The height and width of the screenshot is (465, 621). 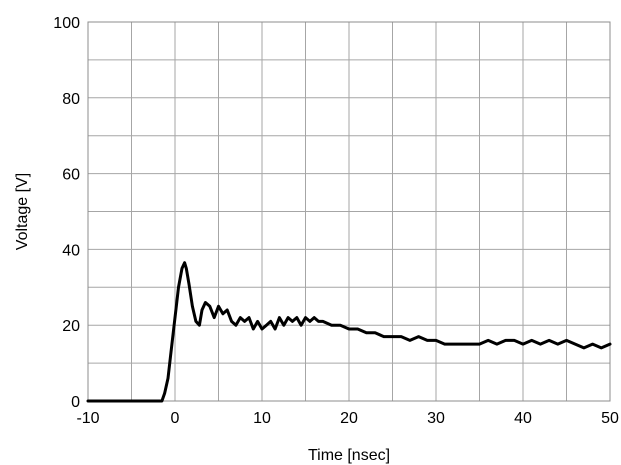 What do you see at coordinates (71, 326) in the screenshot?
I see `y-tick-label: 20` at bounding box center [71, 326].